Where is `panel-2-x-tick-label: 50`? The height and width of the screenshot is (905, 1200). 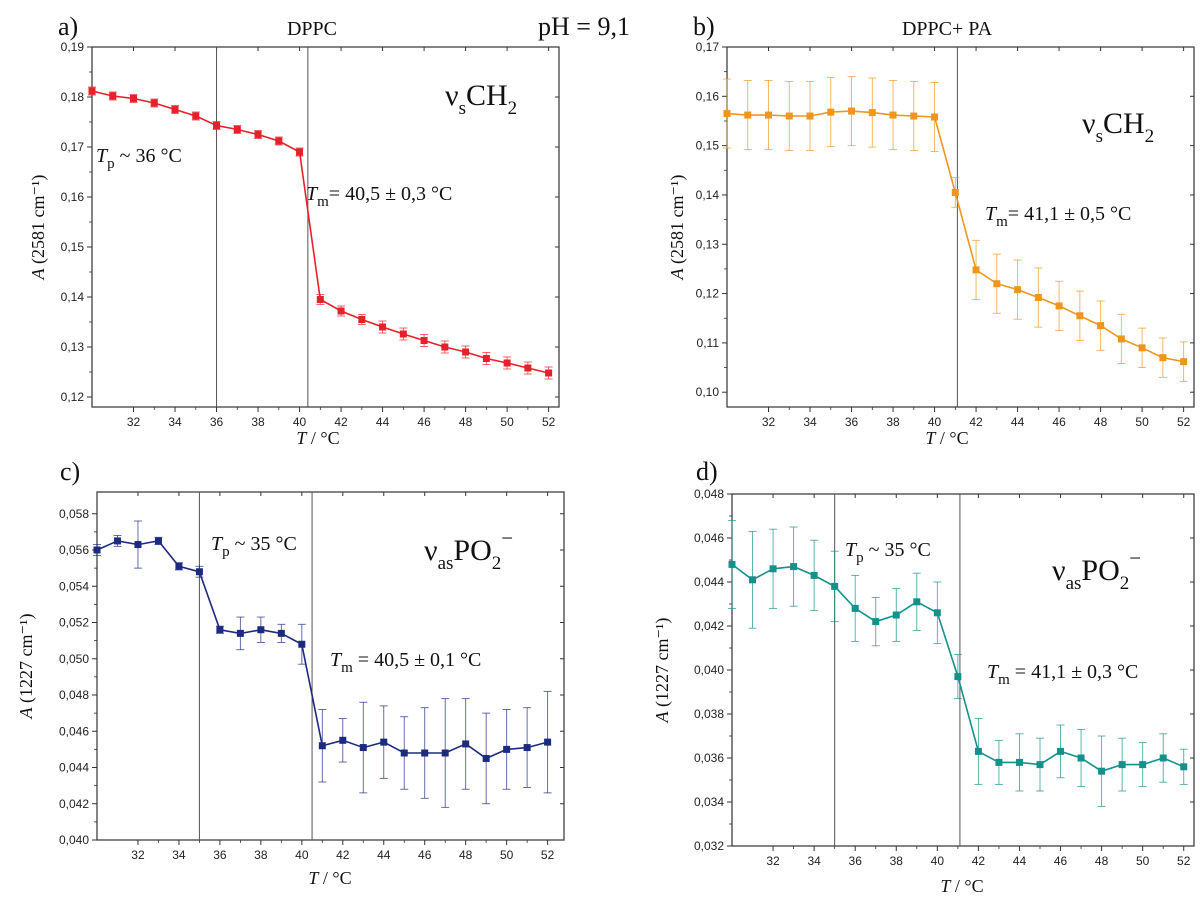 panel-2-x-tick-label: 50 is located at coordinates (1142, 422).